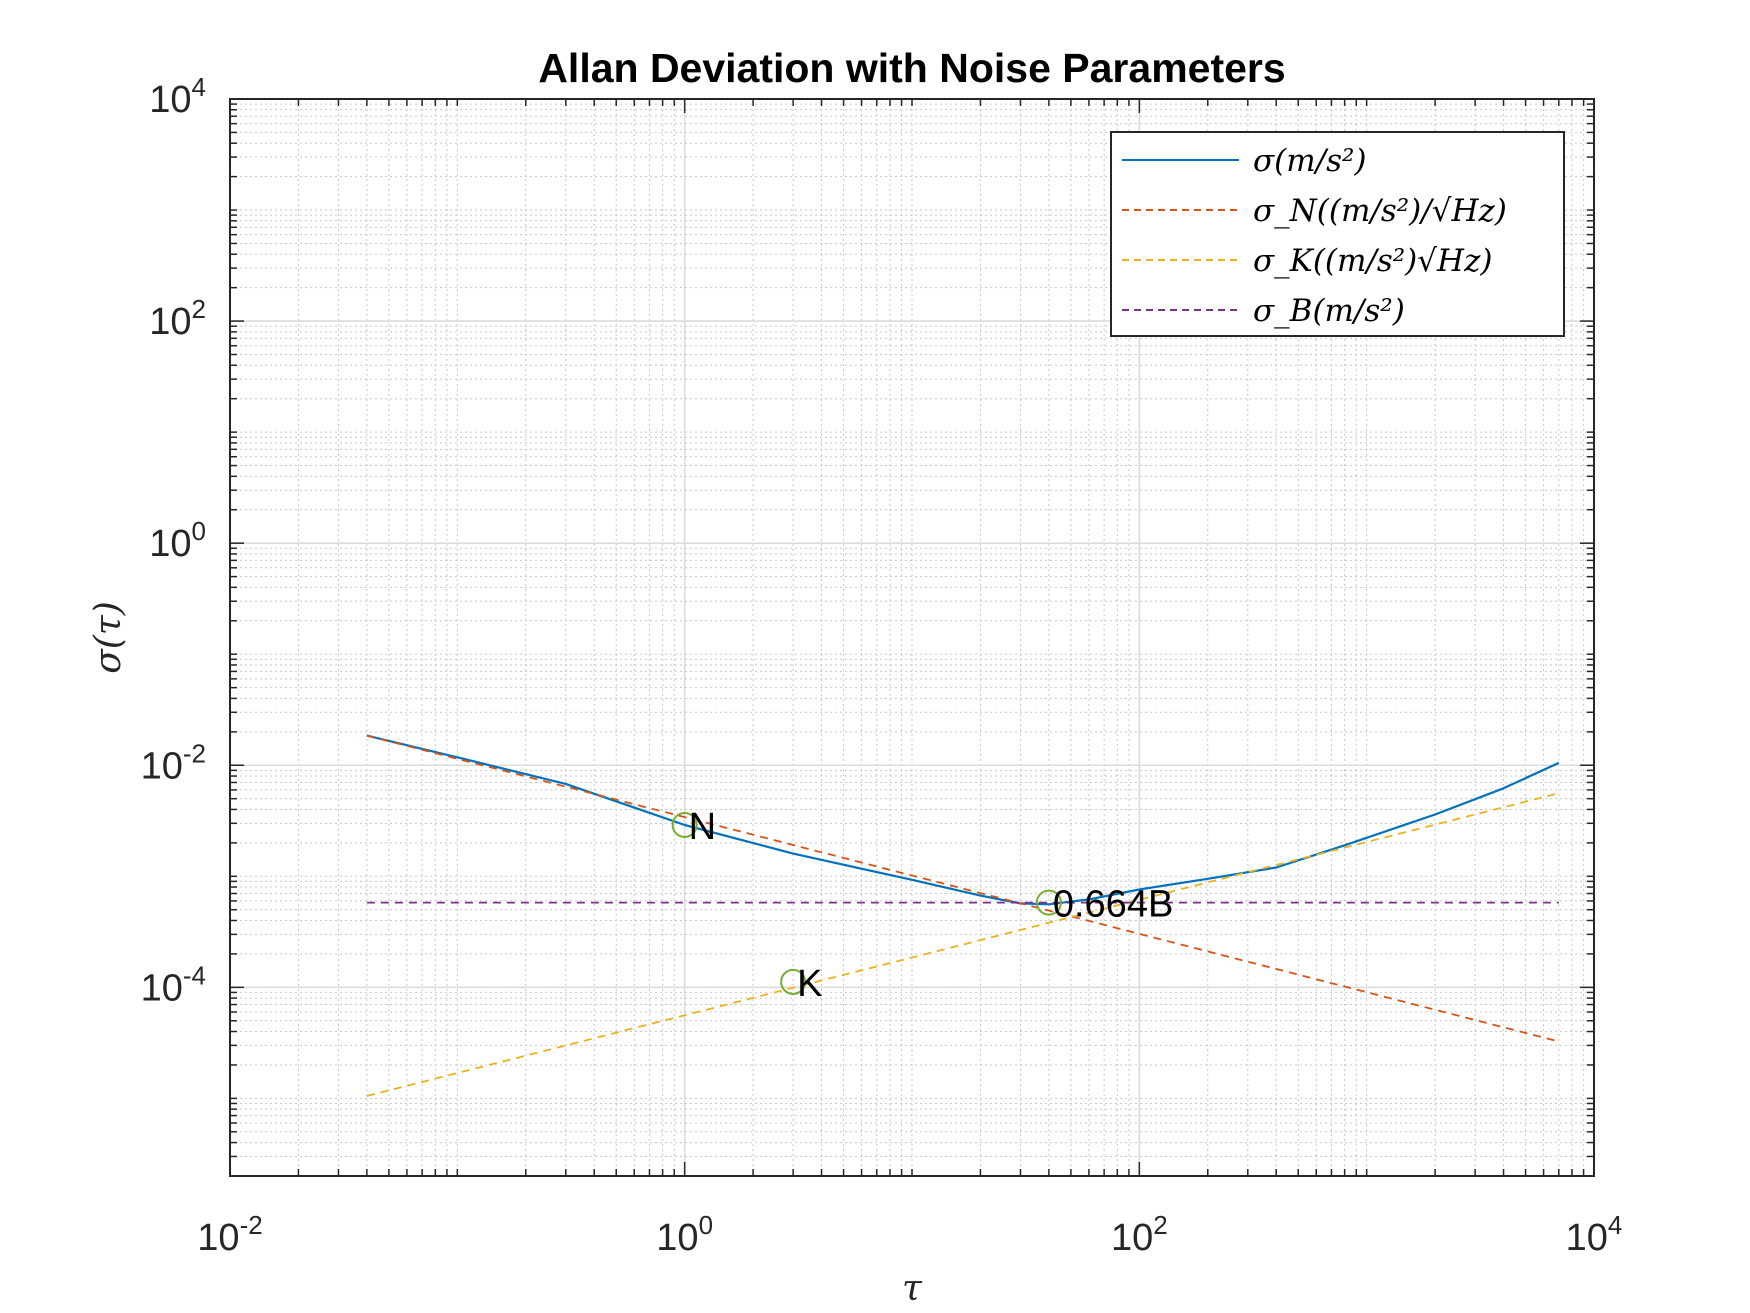 The width and height of the screenshot is (1750, 1313). I want to click on y-tick-label: 10², so click(177, 318).